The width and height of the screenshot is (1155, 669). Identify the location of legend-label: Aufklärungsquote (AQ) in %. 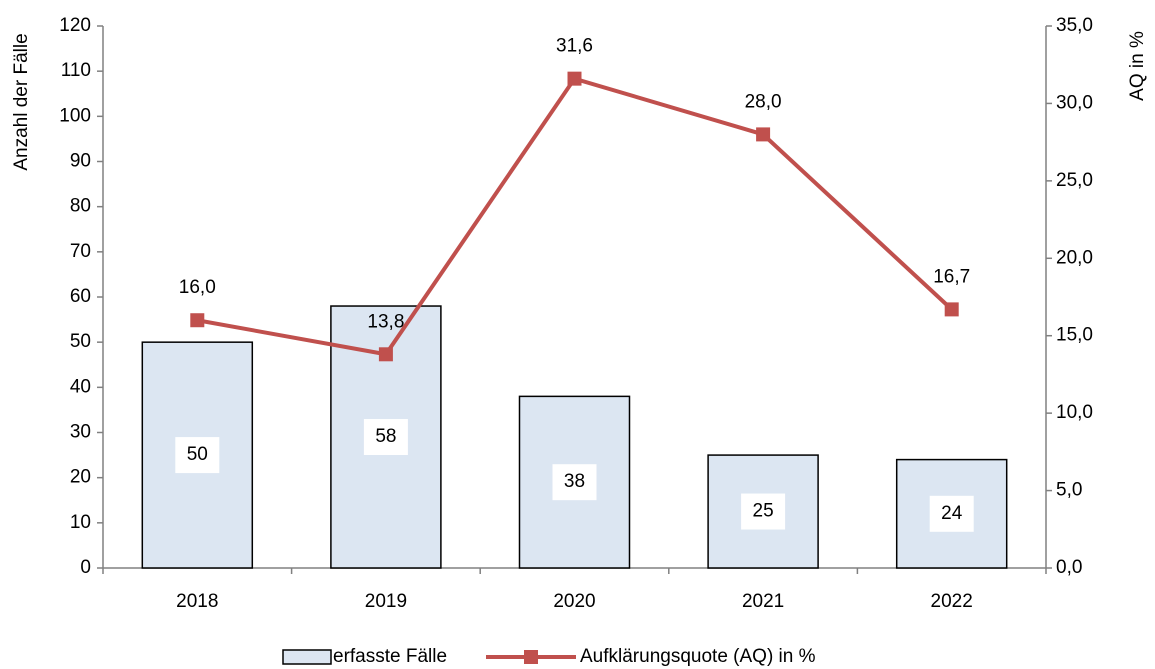
(698, 656).